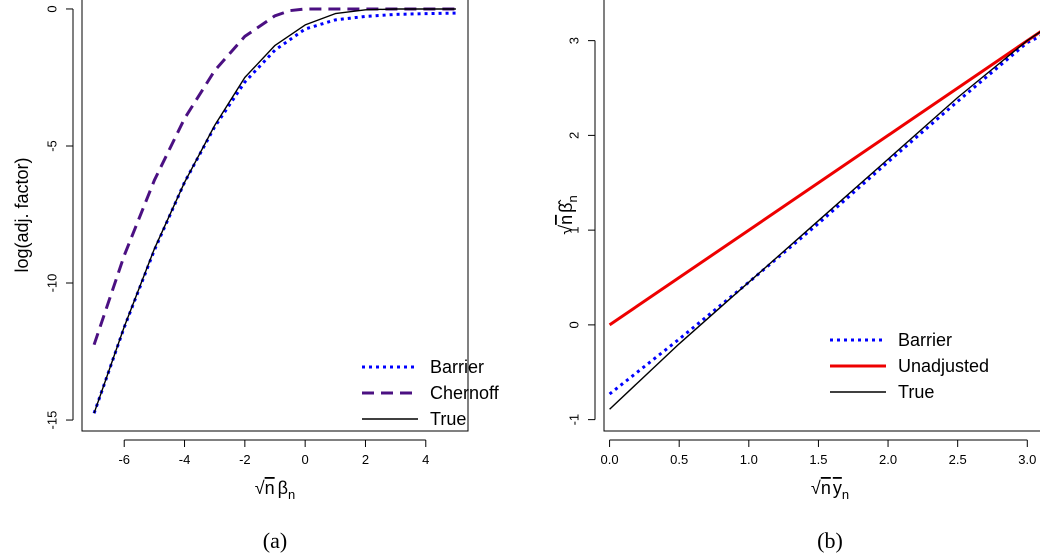 Image resolution: width=1040 pixels, height=560 pixels. What do you see at coordinates (245, 459) in the screenshot?
I see `chart-a-x-tick-label: -2` at bounding box center [245, 459].